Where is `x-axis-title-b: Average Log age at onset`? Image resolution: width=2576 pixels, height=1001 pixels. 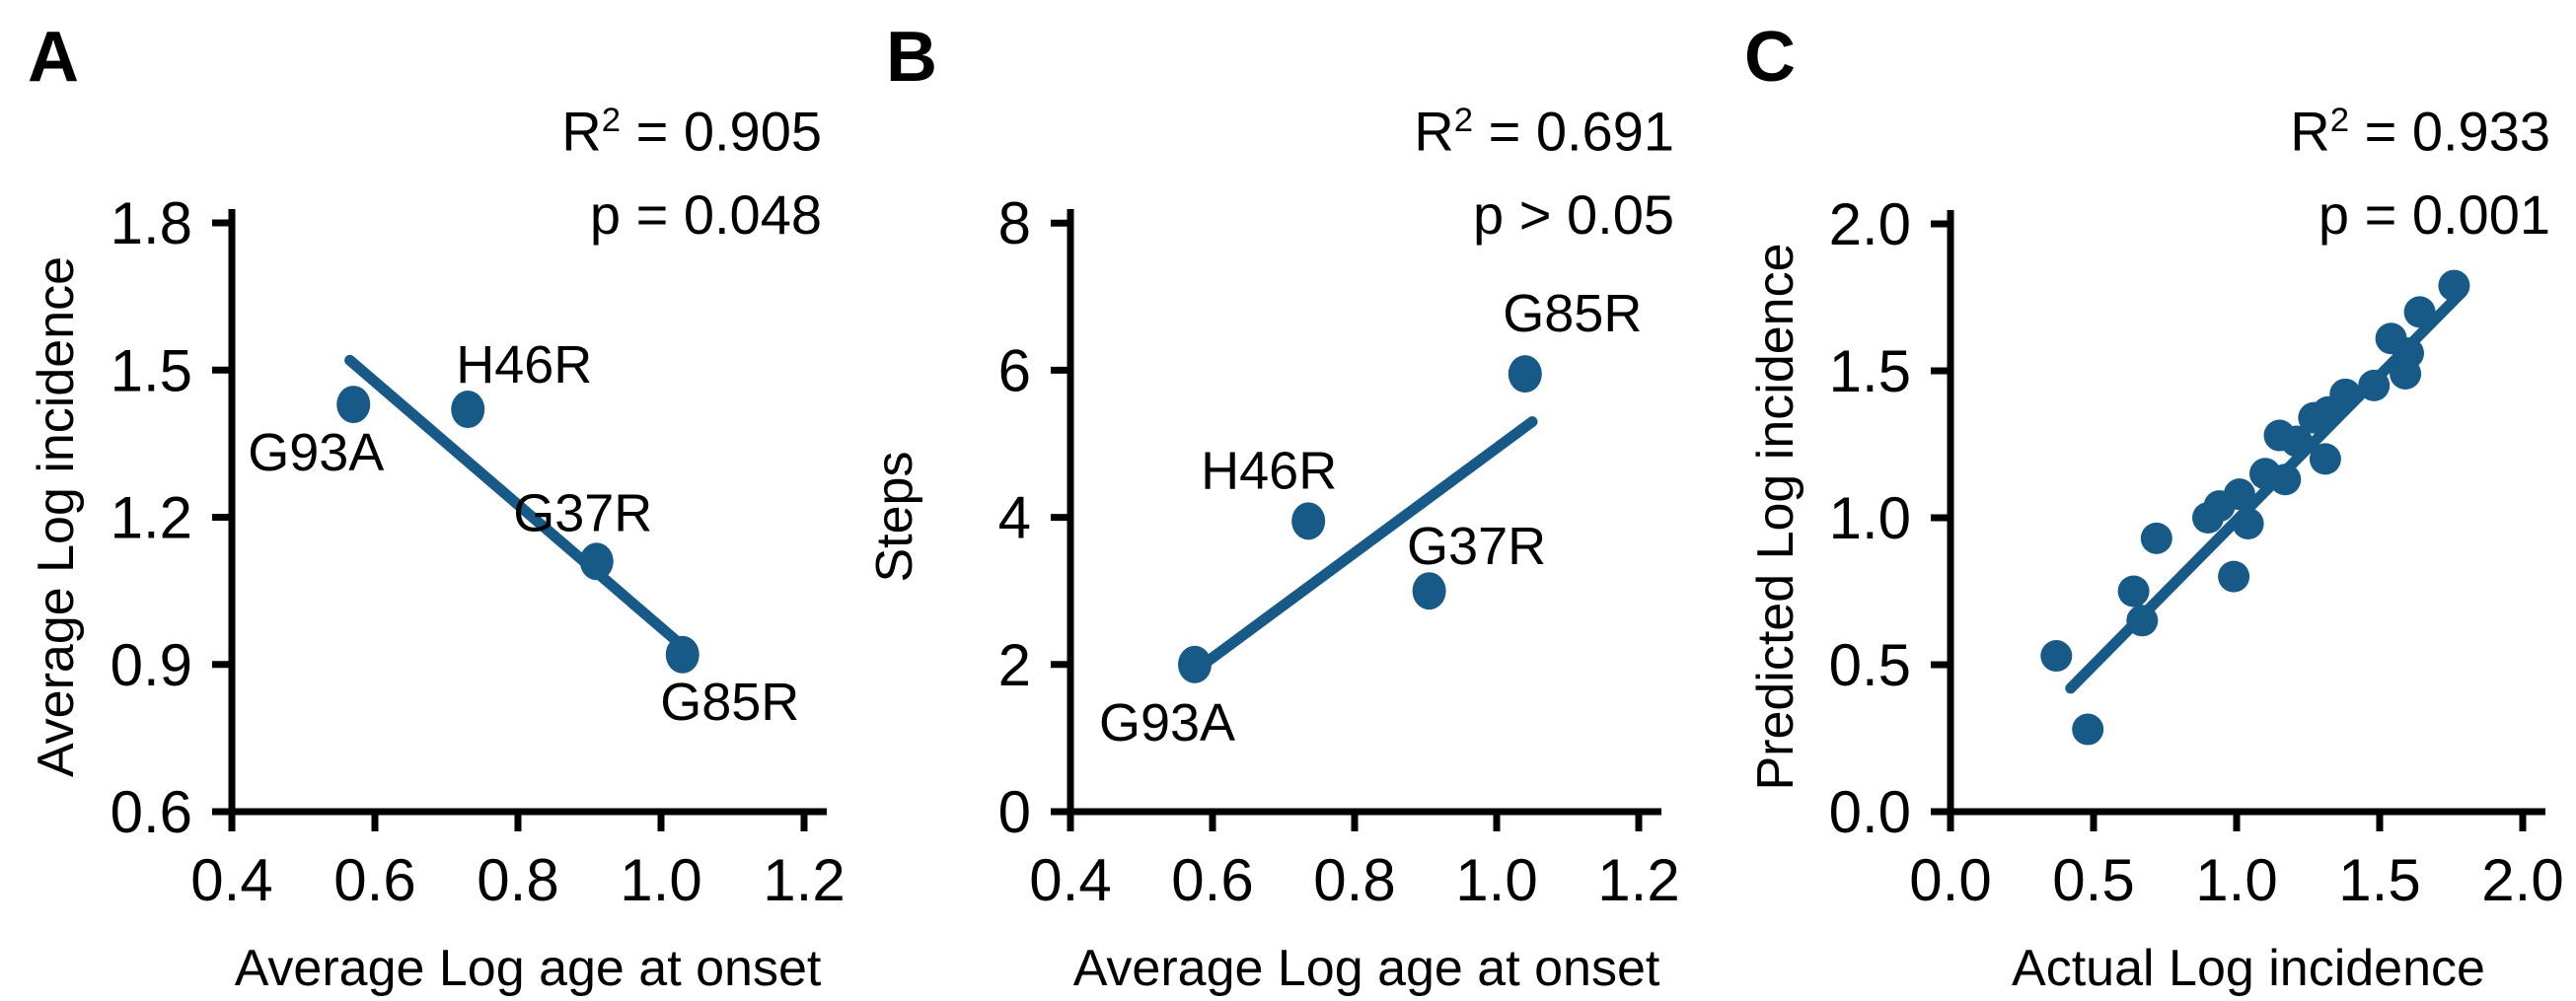 x-axis-title-b: Average Log age at onset is located at coordinates (1366, 968).